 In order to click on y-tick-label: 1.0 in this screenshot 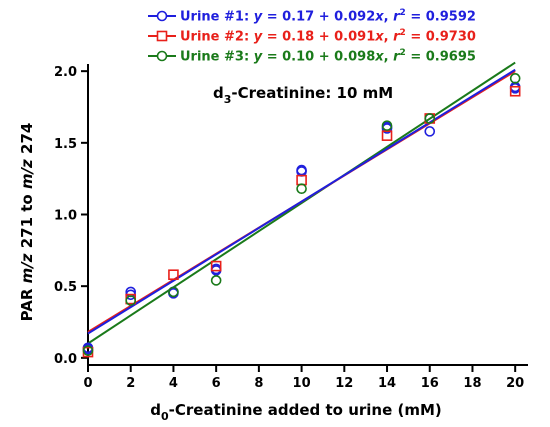, I will do `click(65, 216)`.